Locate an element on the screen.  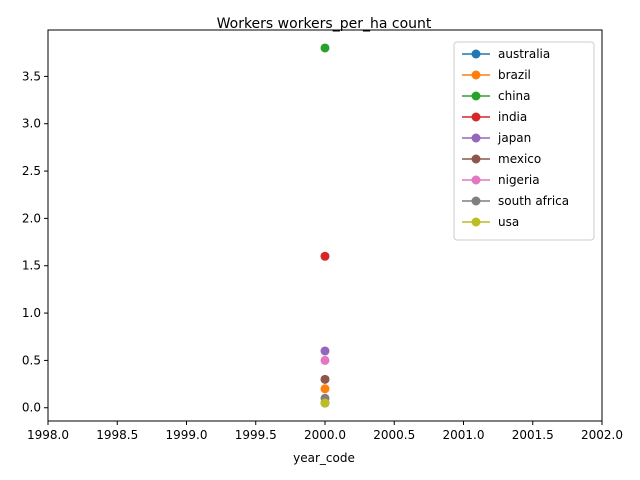
x-tick-label: 1999.0 is located at coordinates (187, 435).